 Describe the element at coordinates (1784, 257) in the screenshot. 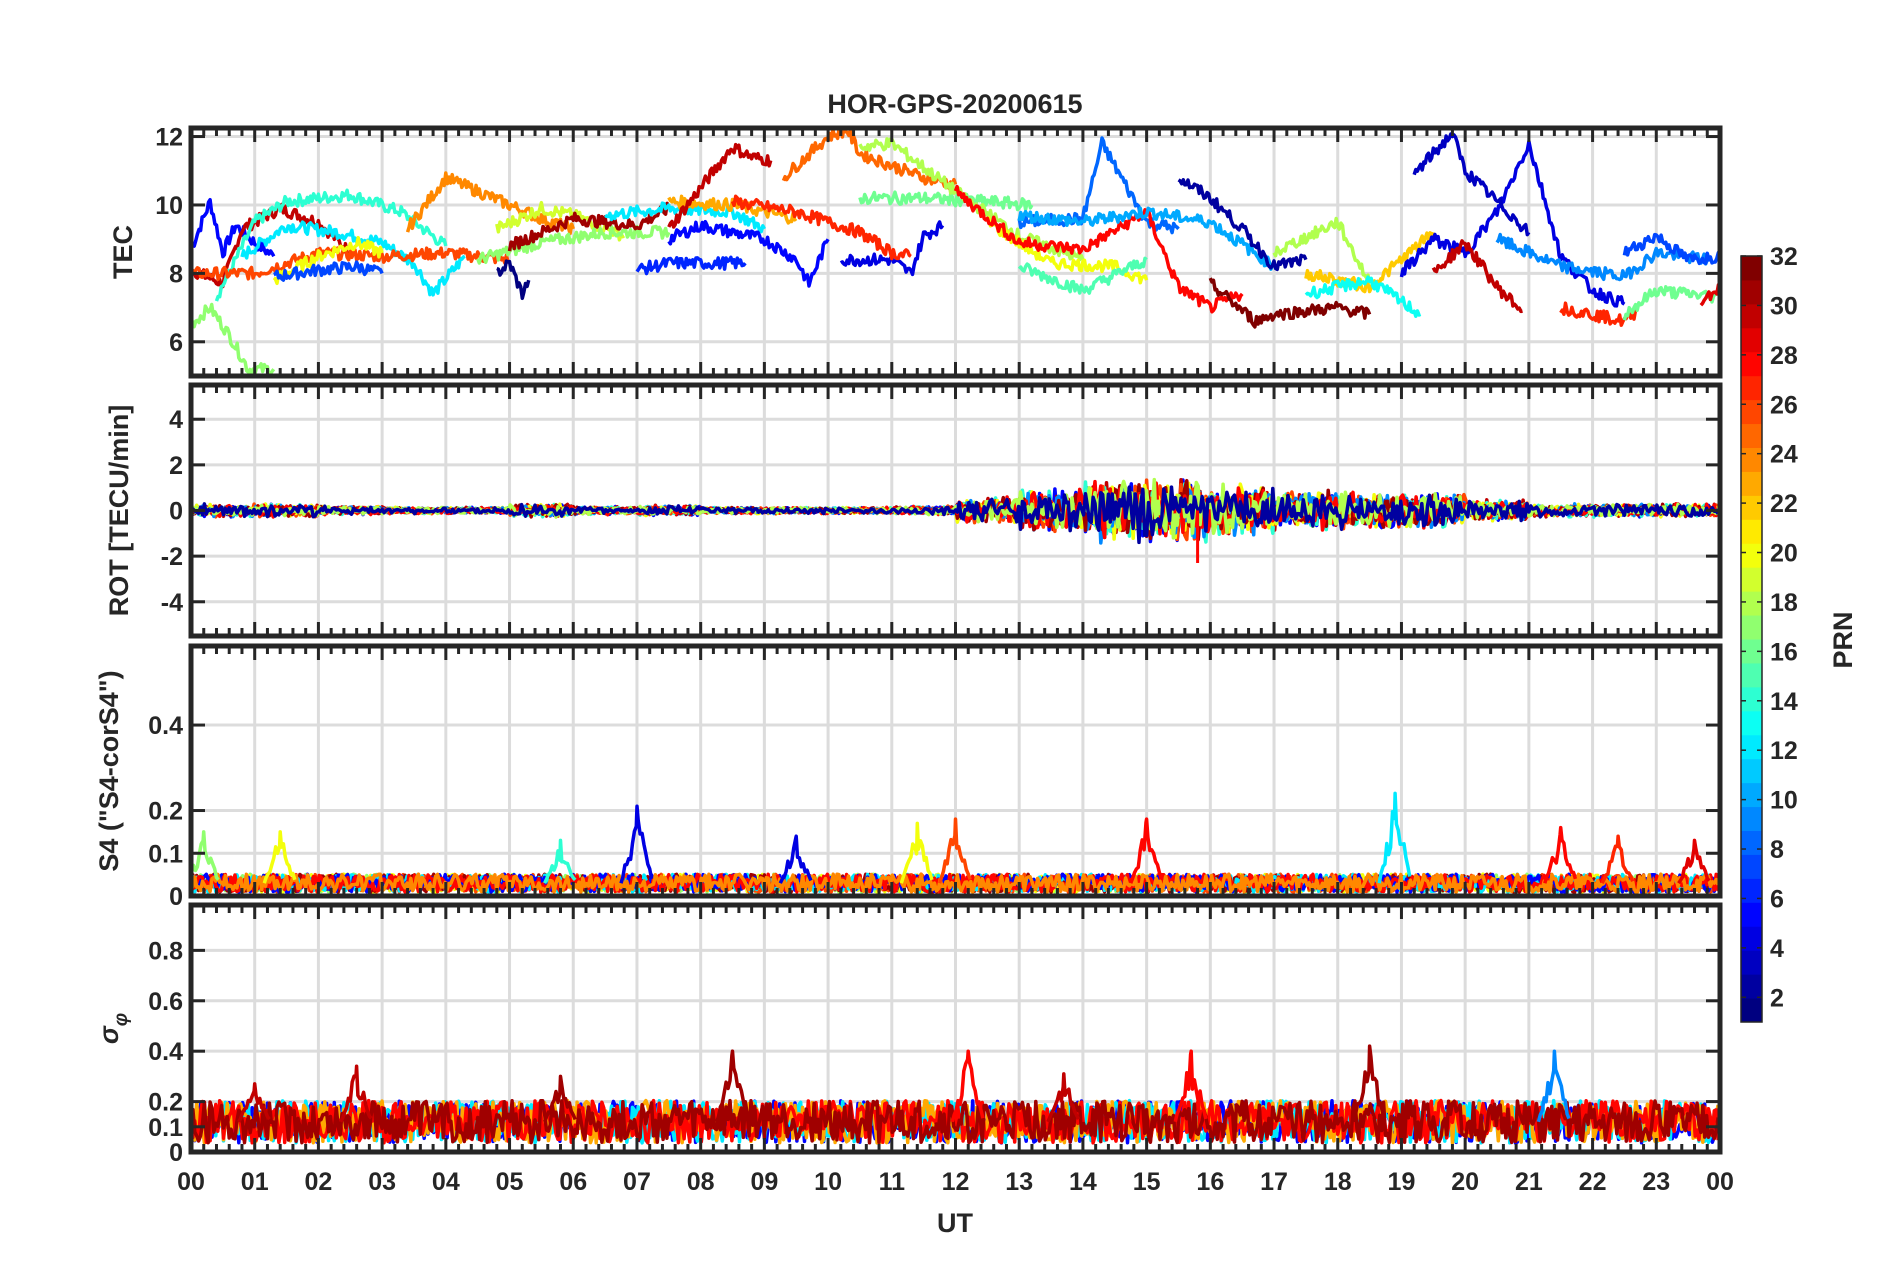

I see `colorbar-tick-label: 32` at that location.